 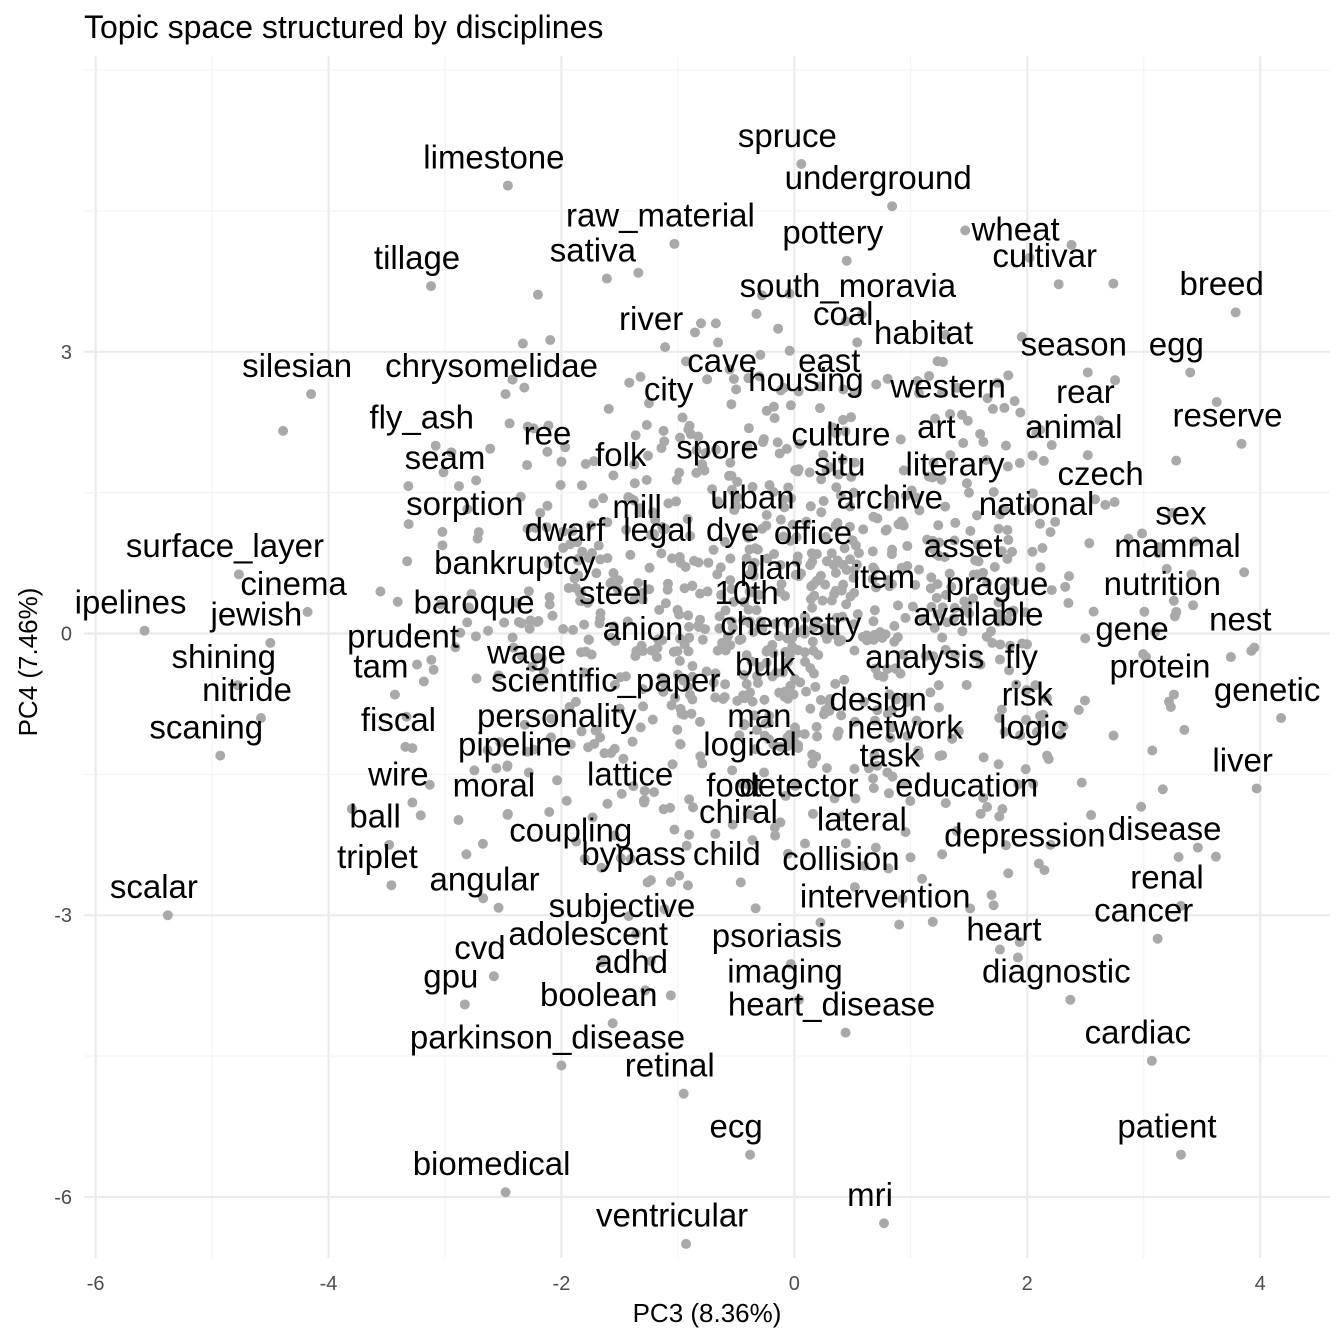 I want to click on word-label: fly, so click(x=1022, y=656).